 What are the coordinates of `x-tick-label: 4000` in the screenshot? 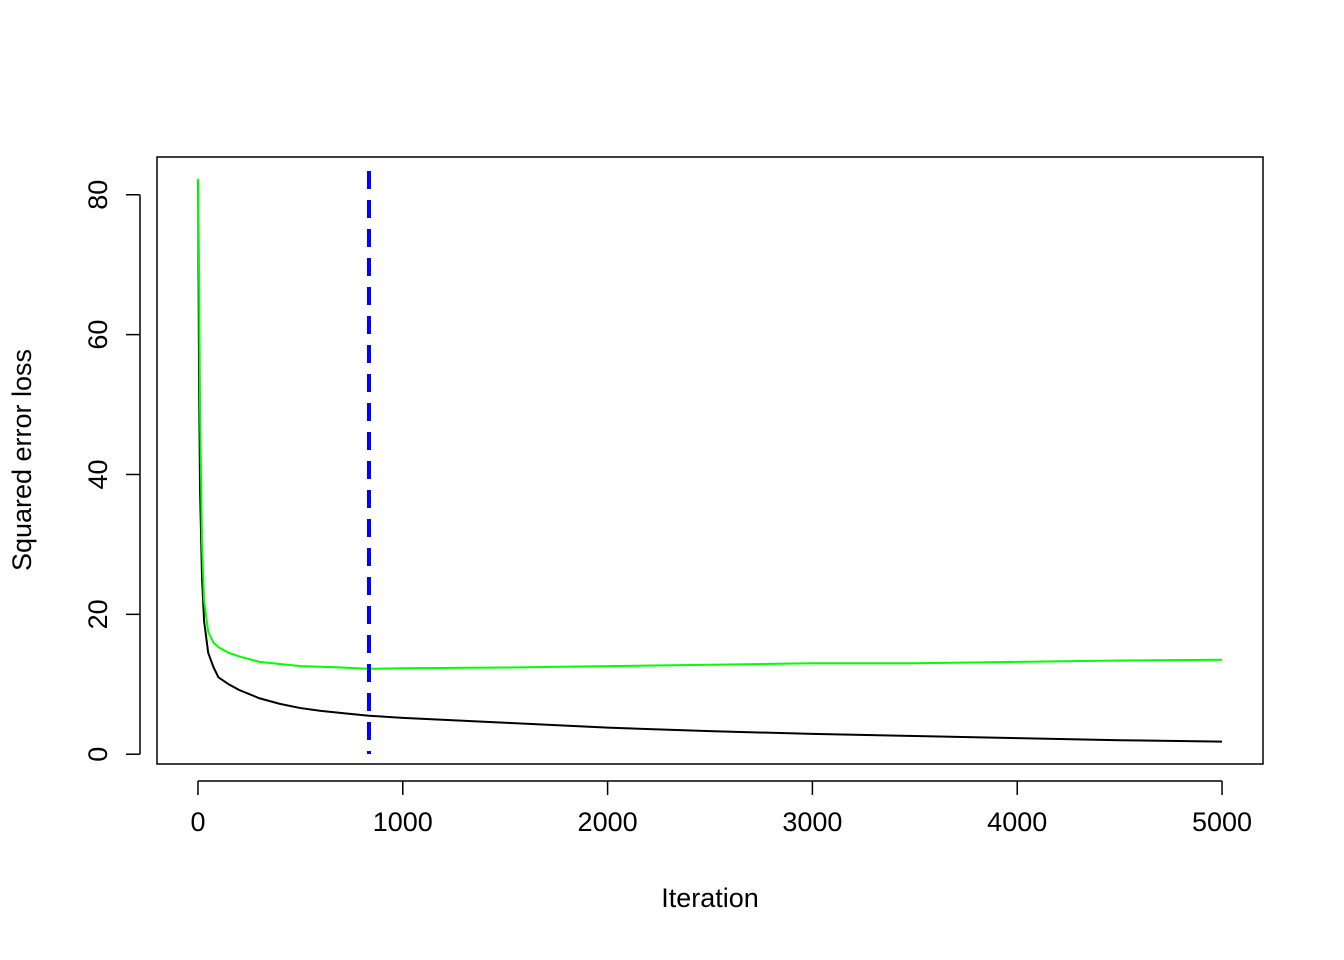 It's located at (1017, 822).